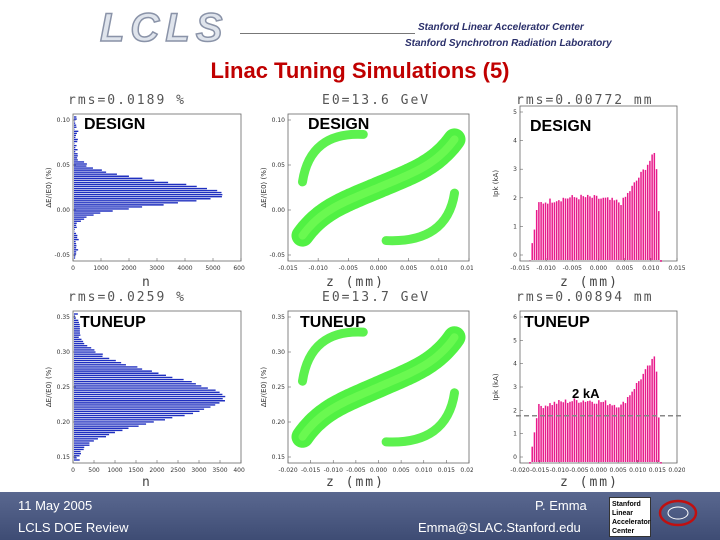 The width and height of the screenshot is (720, 540). I want to click on footer-email: Emma@SLAC.Stanford.edu, so click(499, 527).